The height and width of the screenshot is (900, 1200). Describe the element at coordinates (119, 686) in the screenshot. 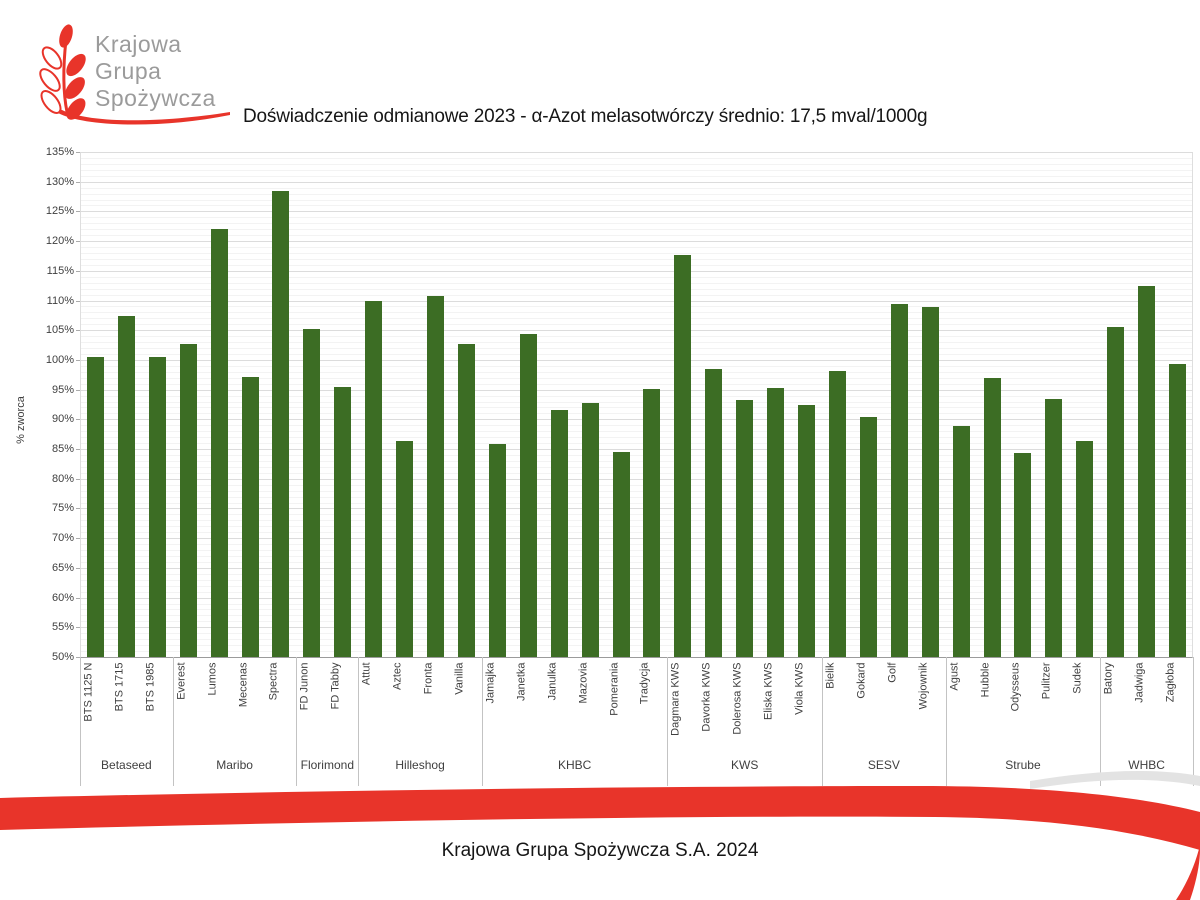

I see `x-tick-label: BTS 1715` at that location.